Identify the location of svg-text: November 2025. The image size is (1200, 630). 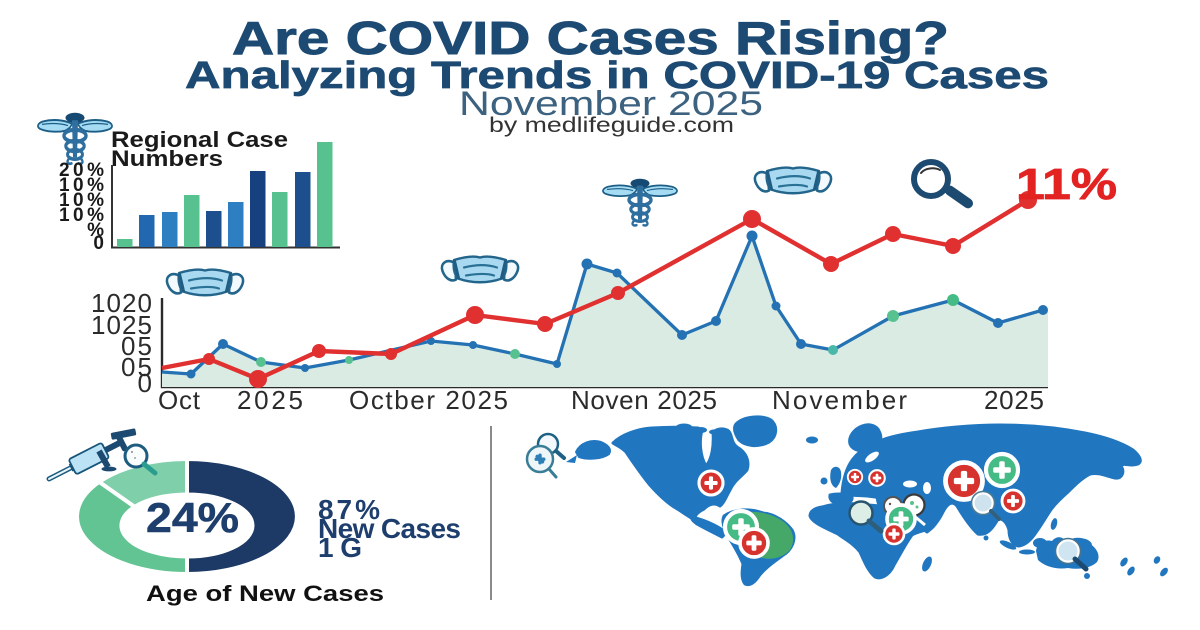
(611, 104).